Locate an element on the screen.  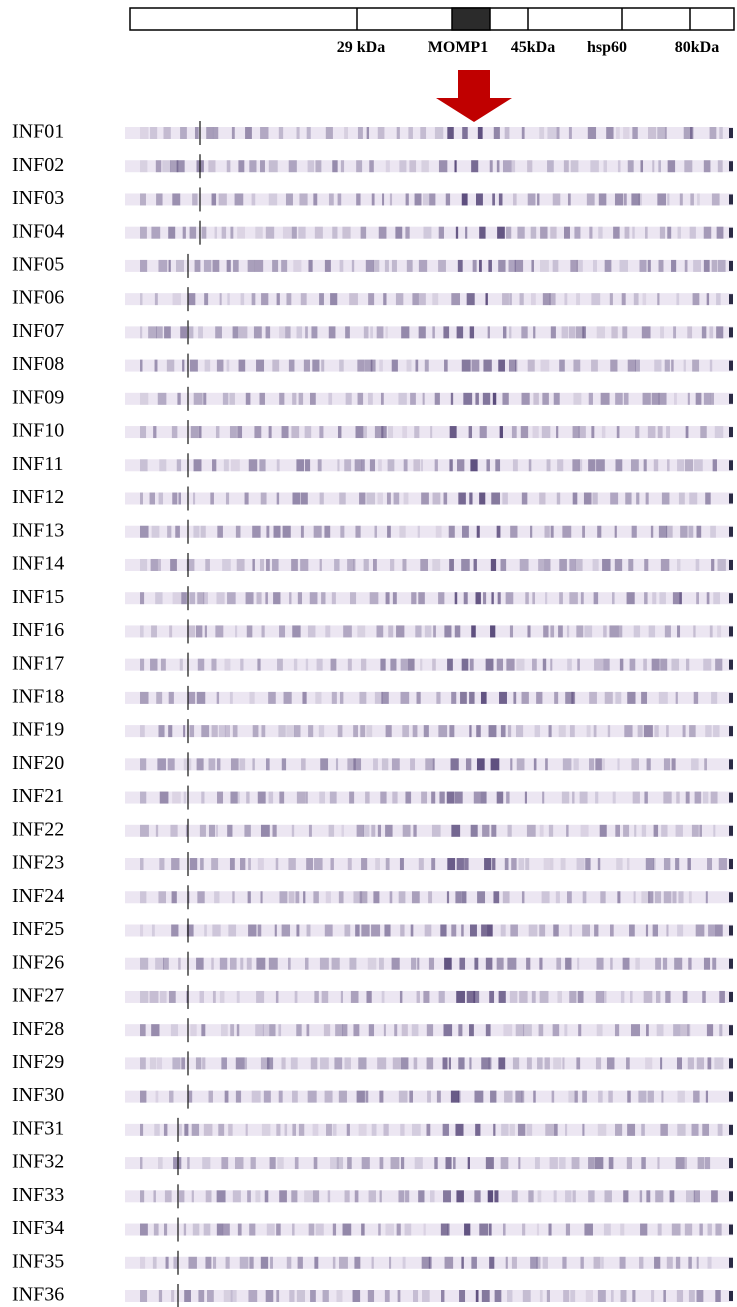
lane-label: INF20 is located at coordinates (38, 763).